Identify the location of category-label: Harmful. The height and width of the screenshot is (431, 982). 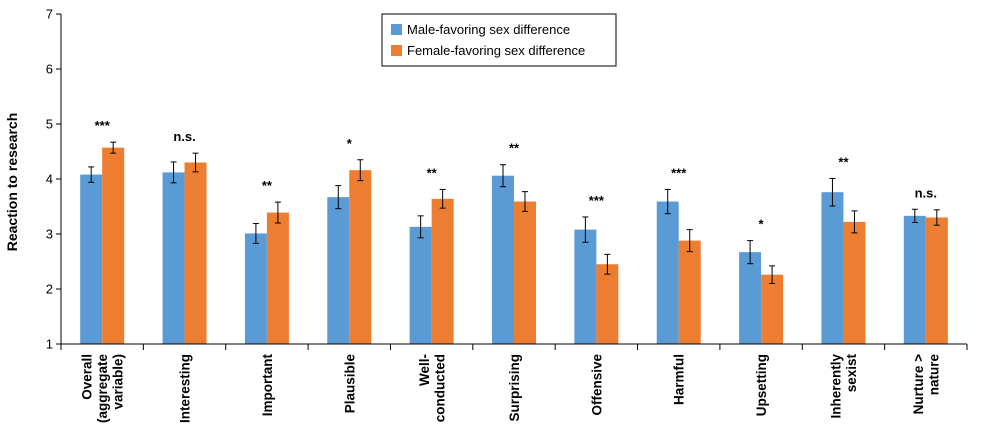
(679, 379).